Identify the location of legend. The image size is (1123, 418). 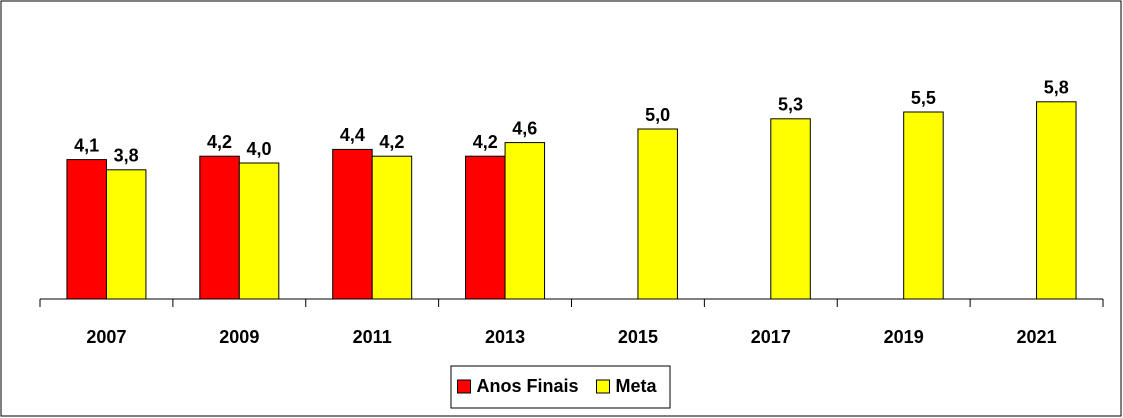
(560, 387).